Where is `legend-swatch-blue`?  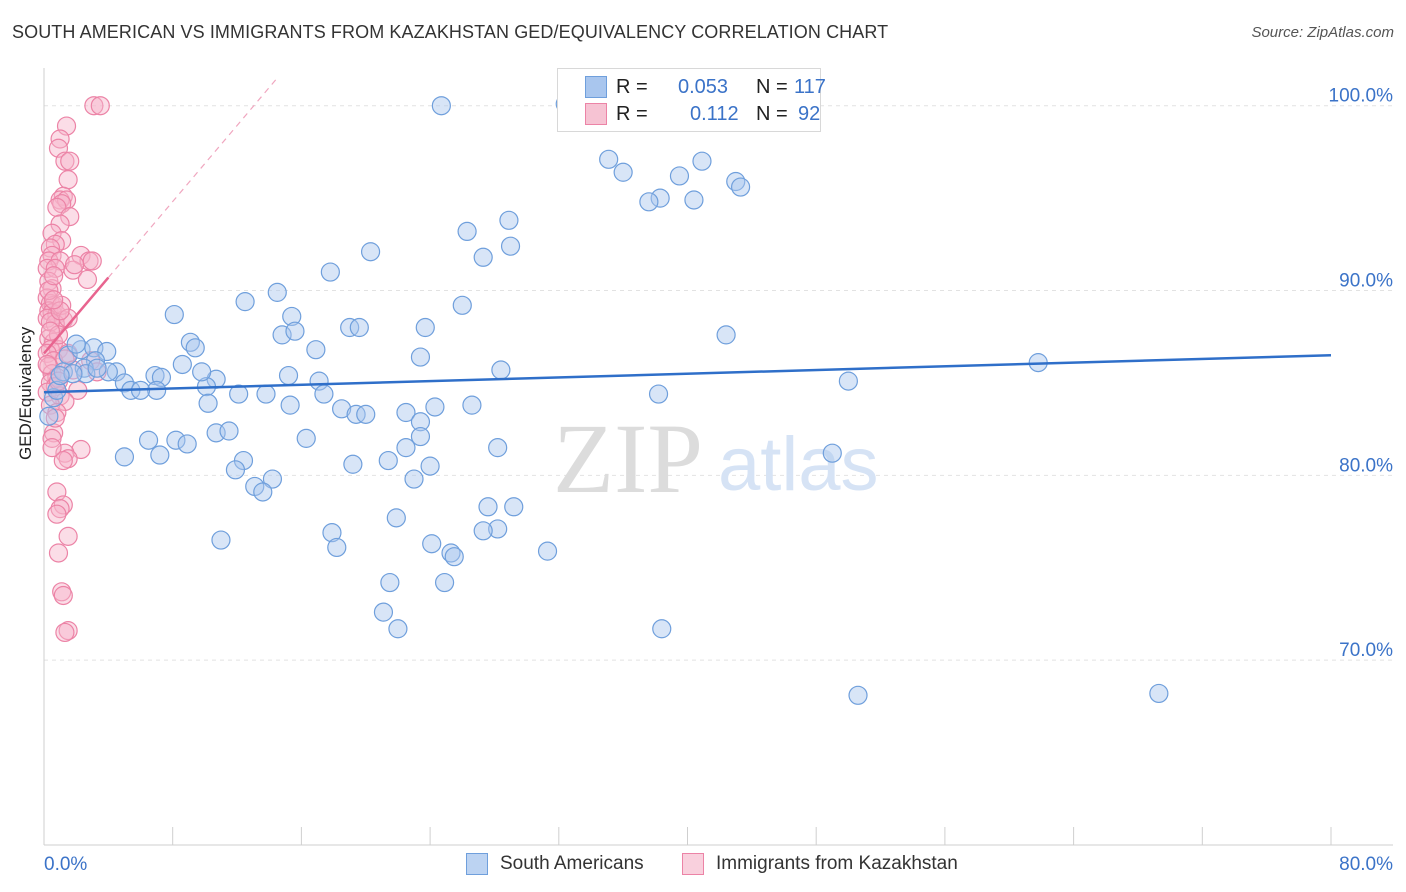 legend-swatch-blue is located at coordinates (477, 864).